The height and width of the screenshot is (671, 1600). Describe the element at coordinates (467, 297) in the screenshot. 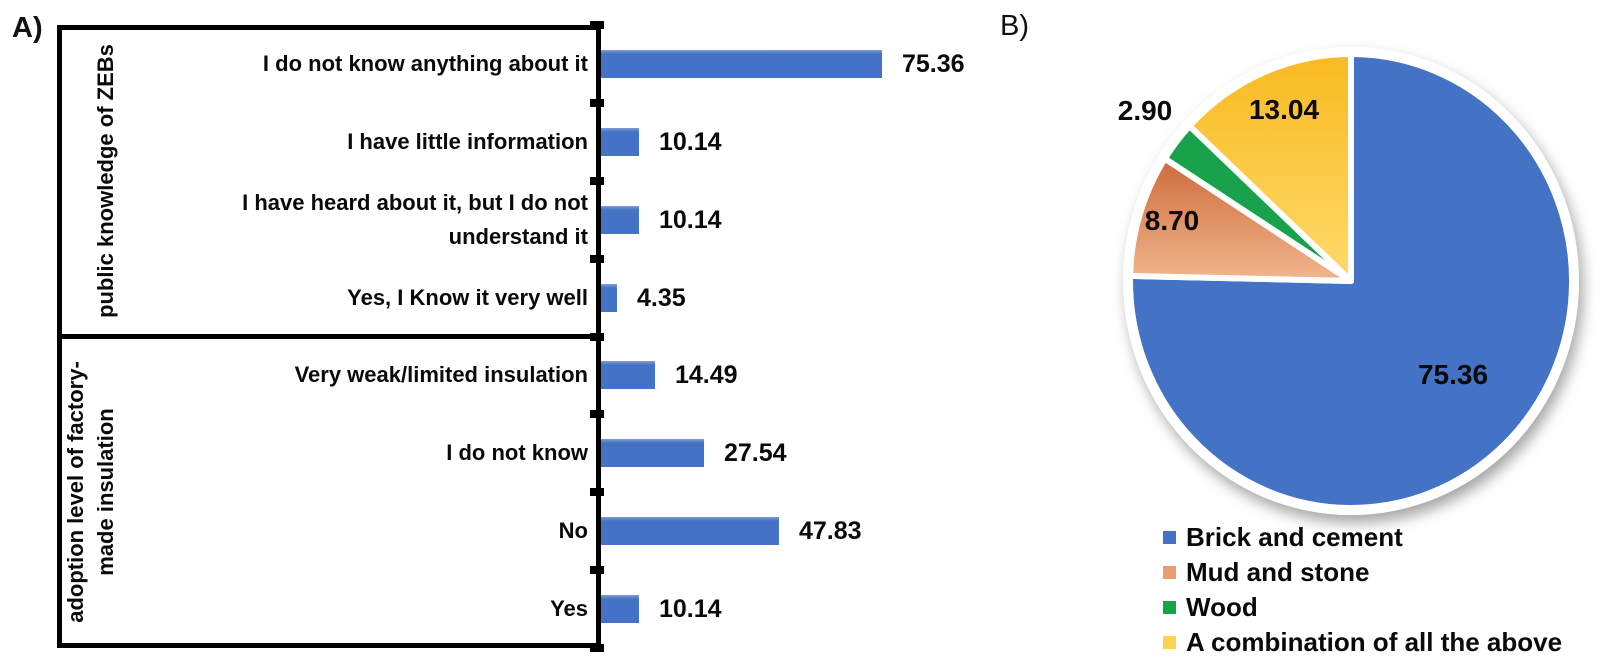

I see `category-label-line: Yes, I Know it very well` at that location.